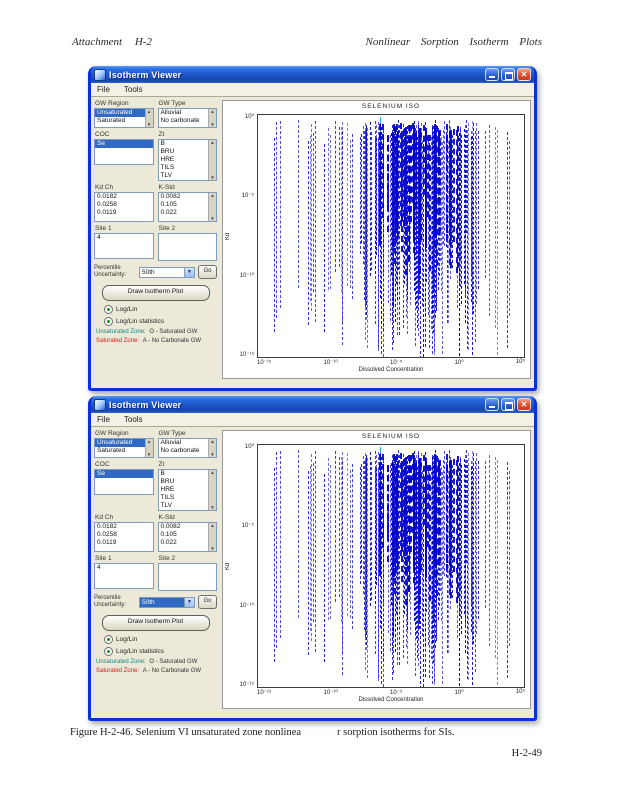  What do you see at coordinates (107, 212) in the screenshot?
I see `list-item: 0.0119` at bounding box center [107, 212].